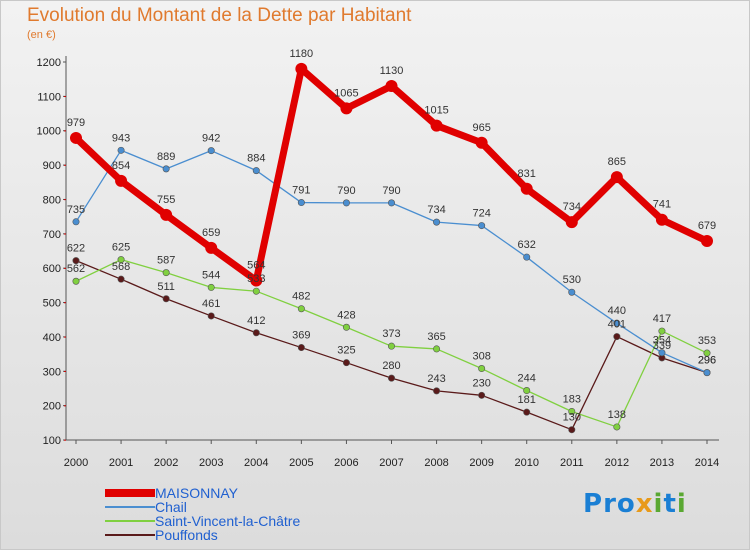 The height and width of the screenshot is (550, 750). Describe the element at coordinates (121, 463) in the screenshot. I see `x-tick-label: 2001` at that location.